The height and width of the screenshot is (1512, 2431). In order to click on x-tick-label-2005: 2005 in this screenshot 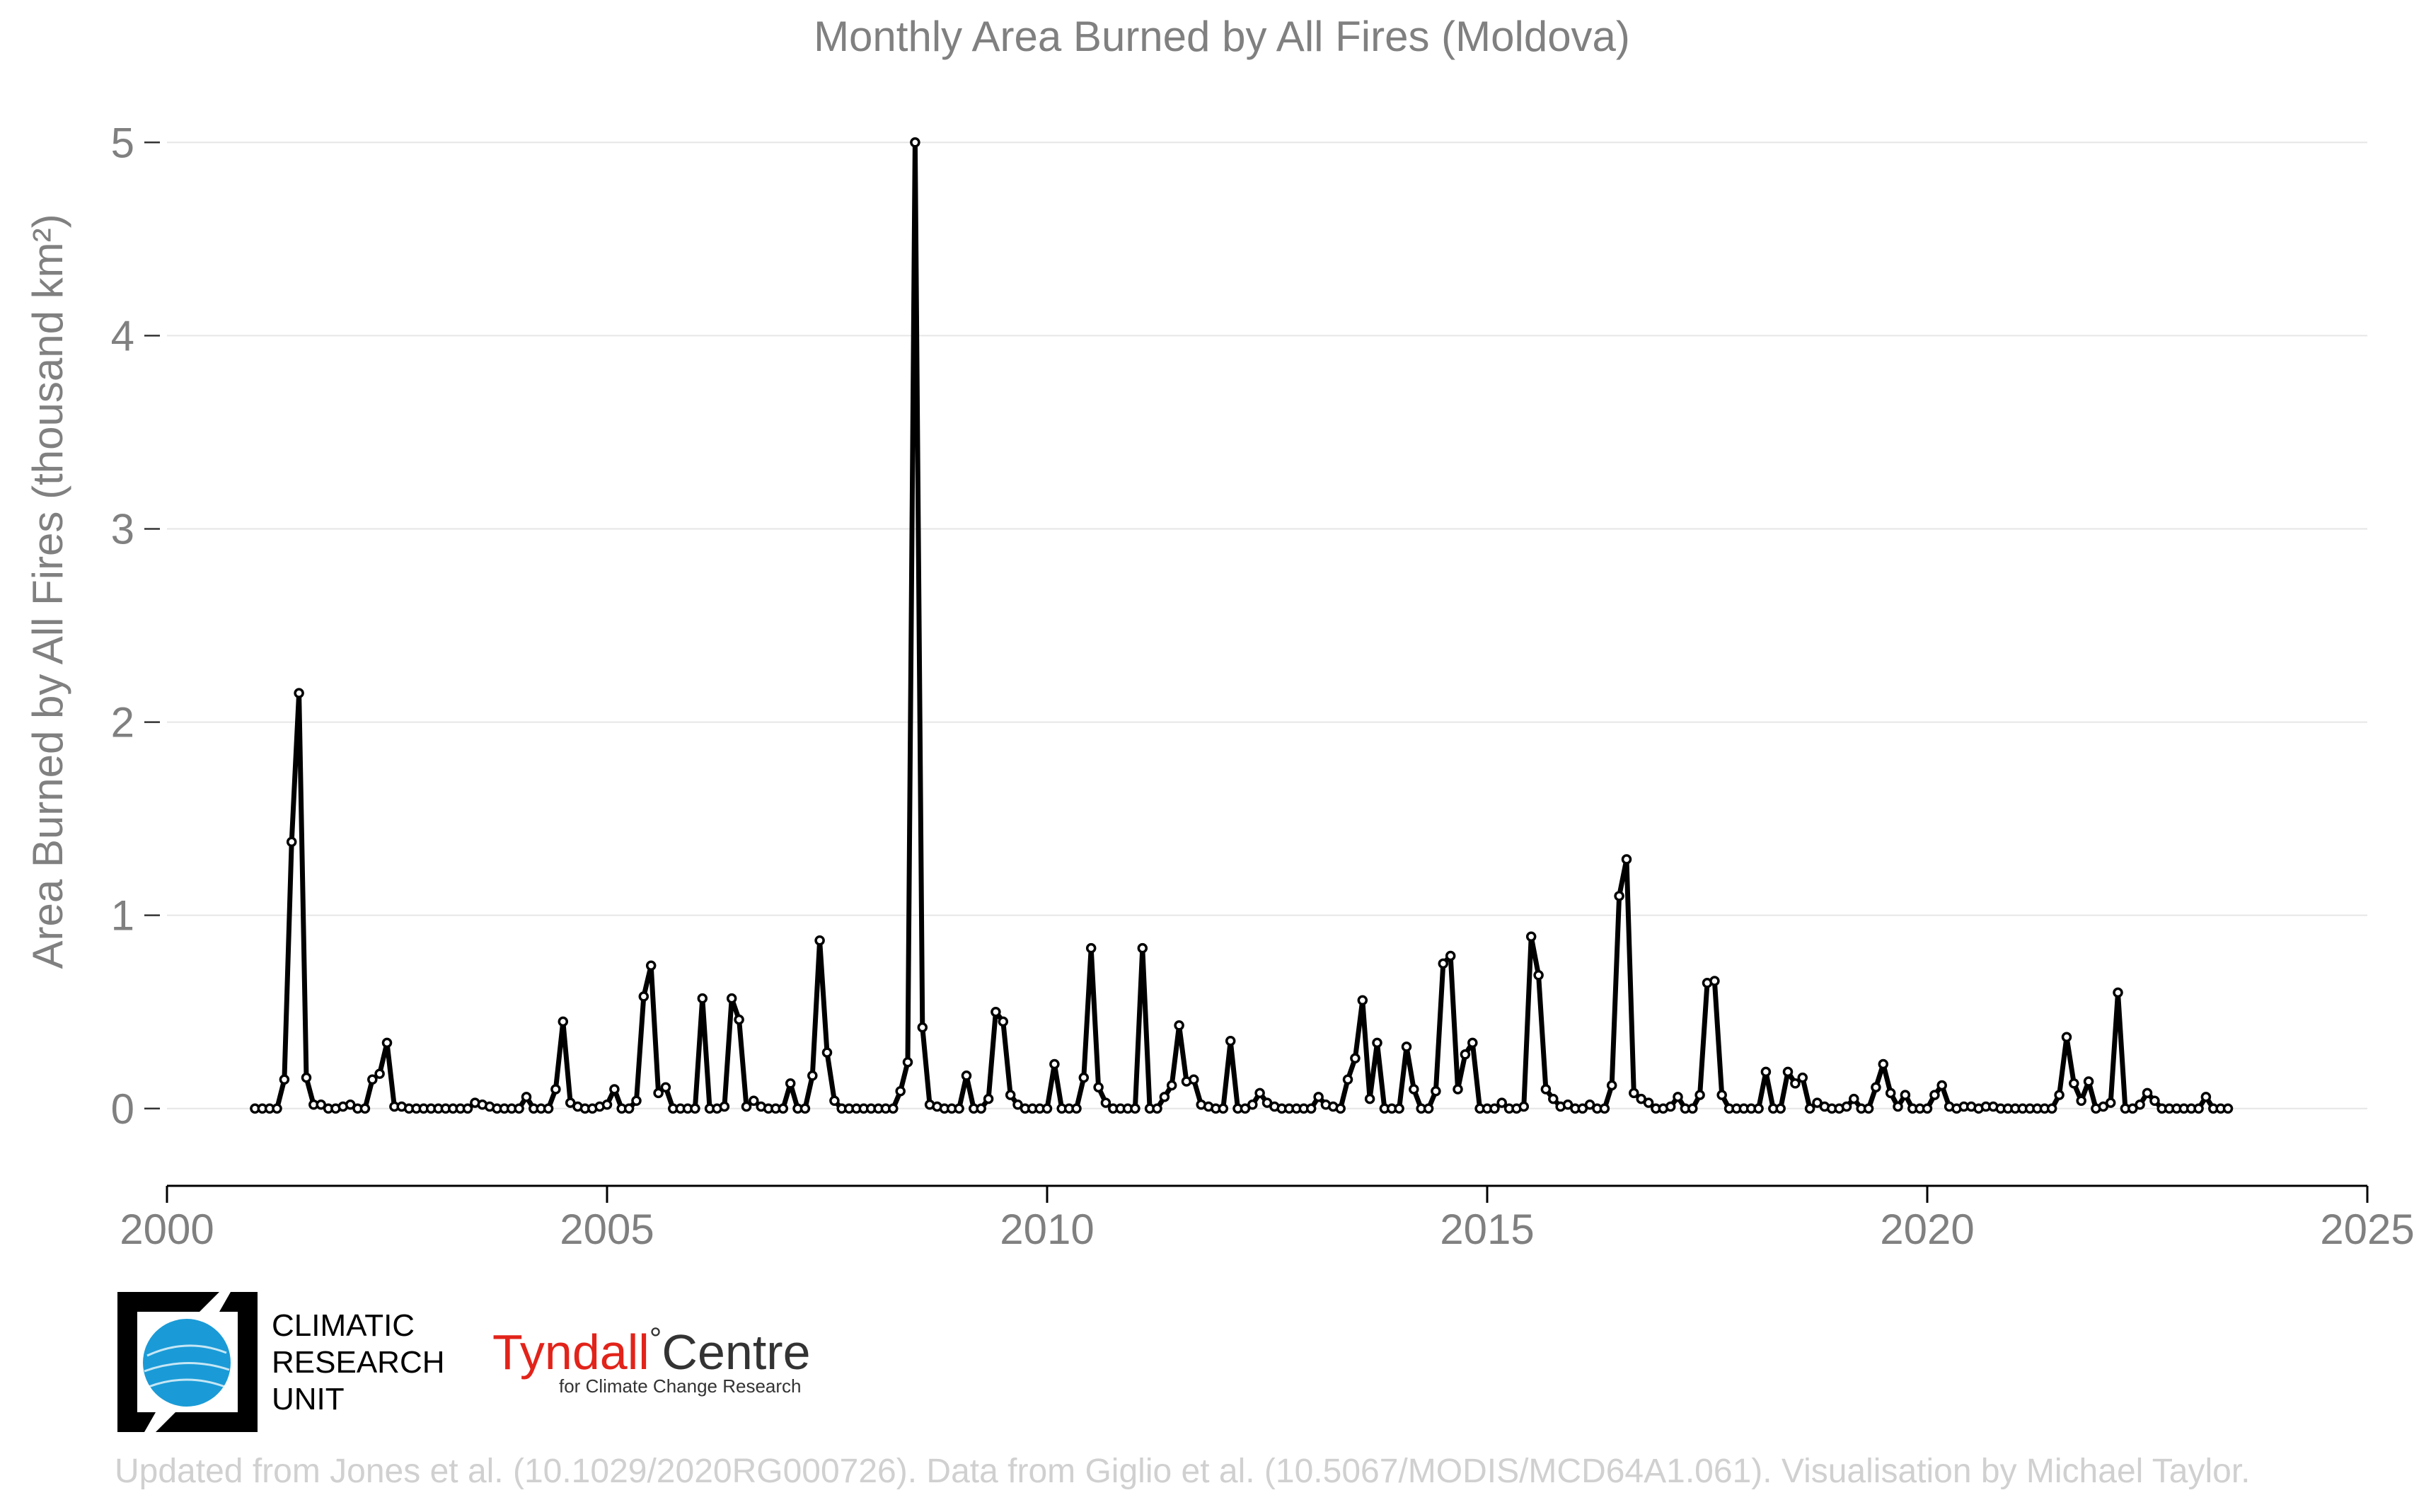, I will do `click(607, 1230)`.